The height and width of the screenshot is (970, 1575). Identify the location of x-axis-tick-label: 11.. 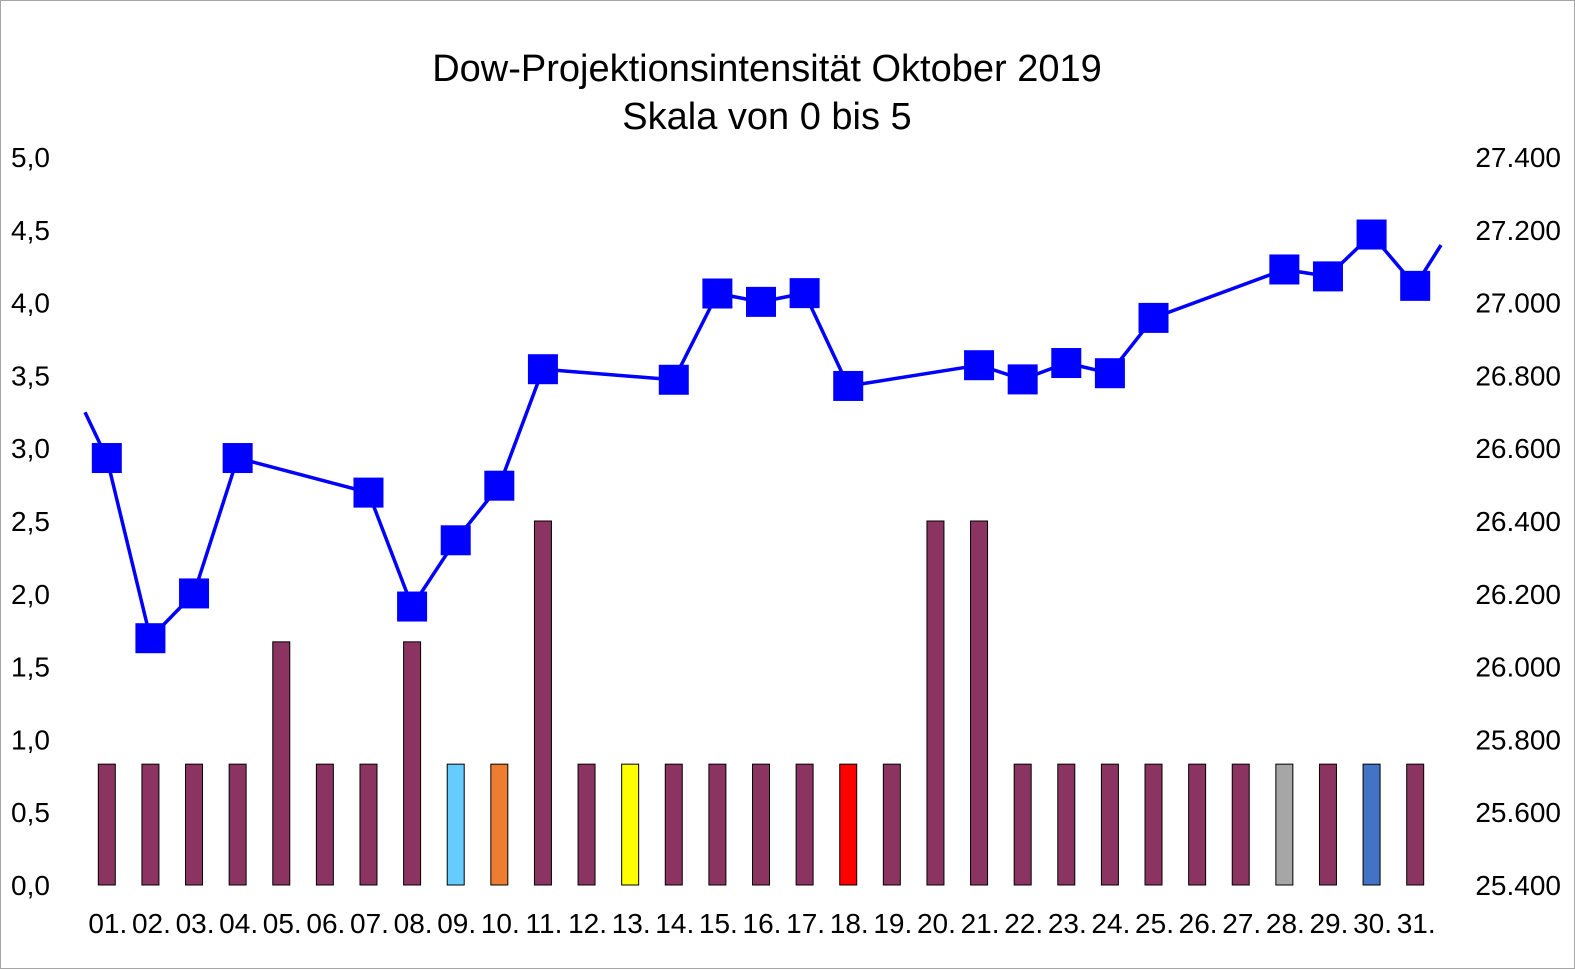
(544, 923).